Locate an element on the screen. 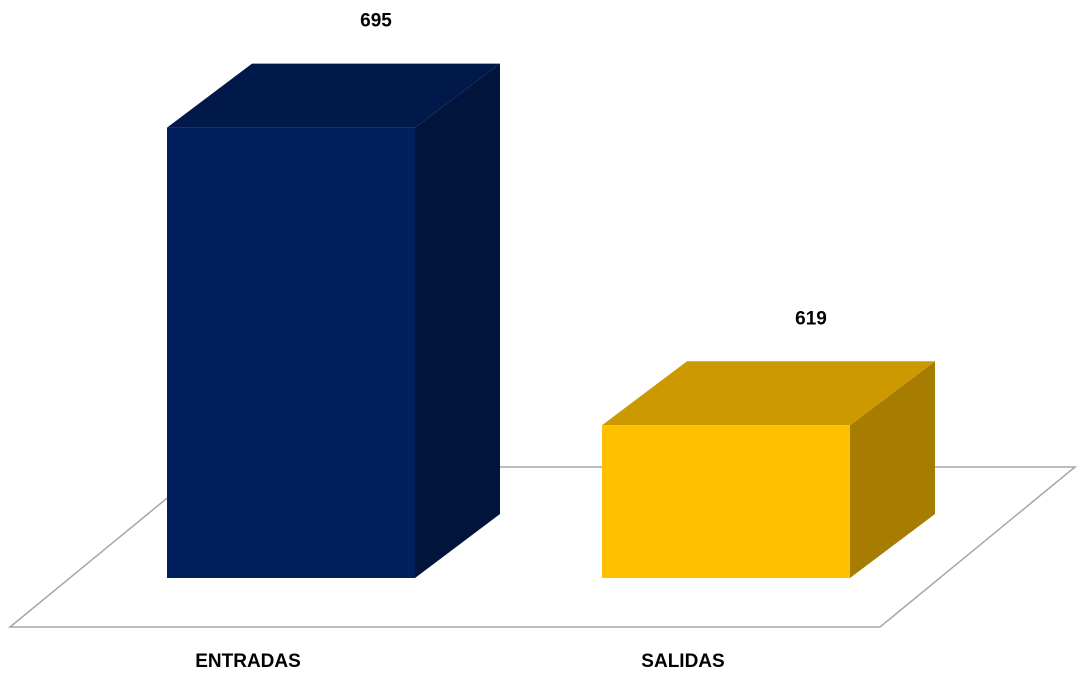 The height and width of the screenshot is (673, 1080). x-tick-label: ENTRADAS is located at coordinates (248, 661).